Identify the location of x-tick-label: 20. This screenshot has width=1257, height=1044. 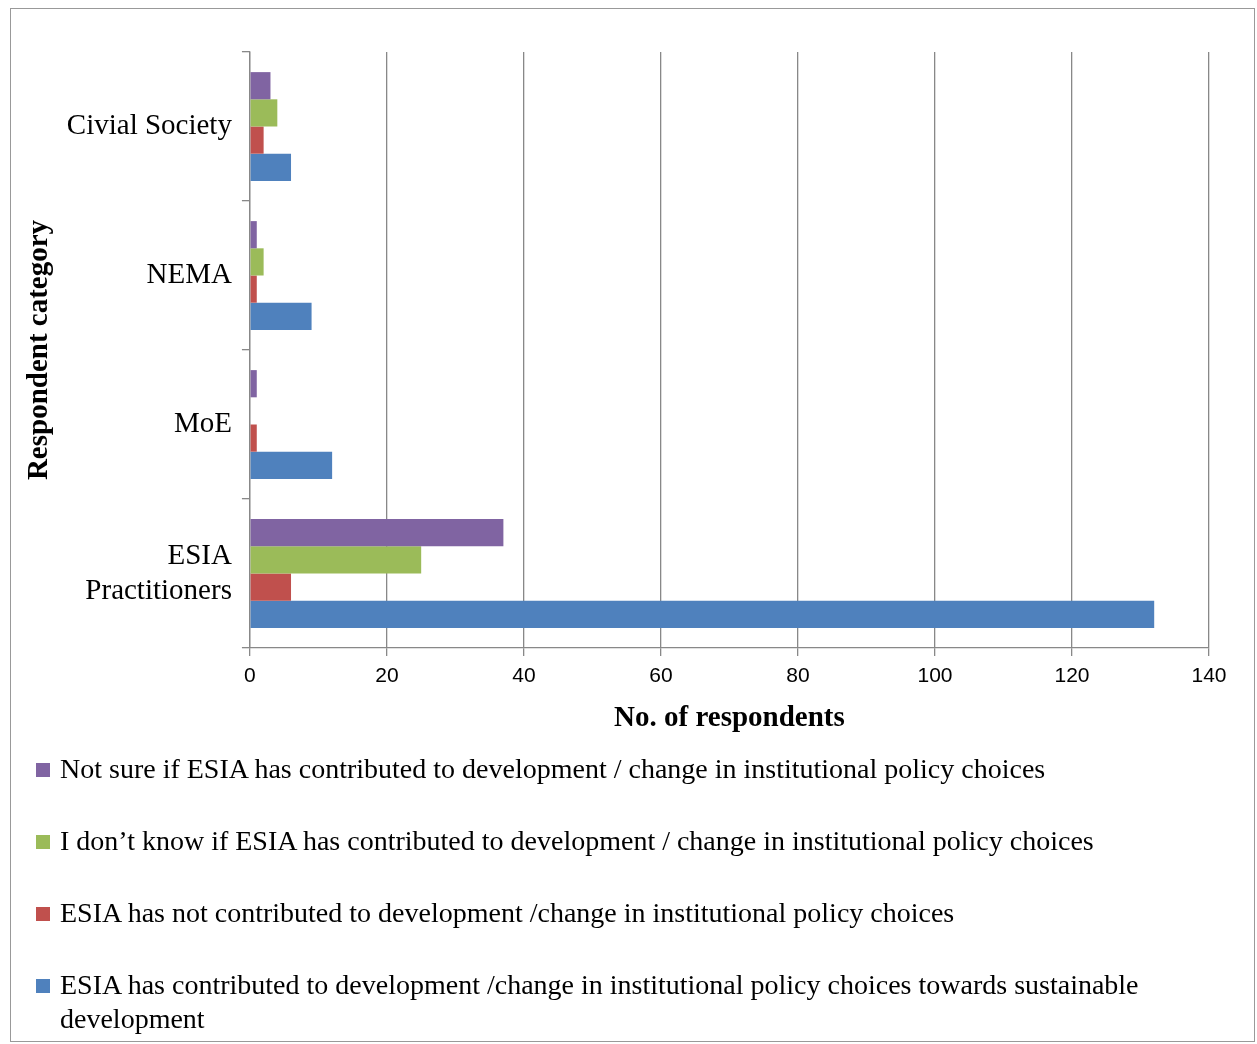
(387, 675).